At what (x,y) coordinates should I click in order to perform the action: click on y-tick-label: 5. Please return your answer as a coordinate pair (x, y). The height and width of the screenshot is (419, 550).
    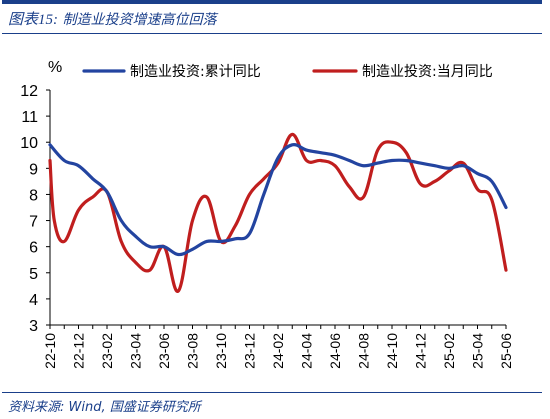
    Looking at the image, I should click on (33, 274).